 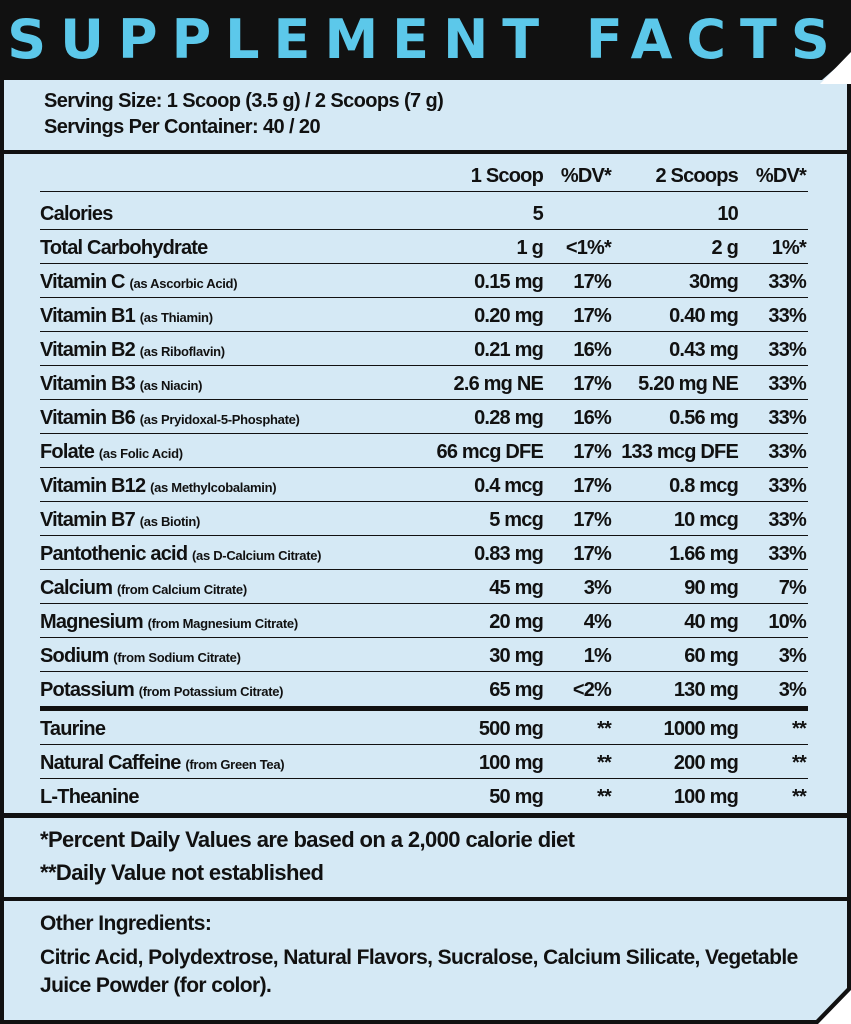 I want to click on nutrient-source: (as Folic Acid), so click(x=140, y=453).